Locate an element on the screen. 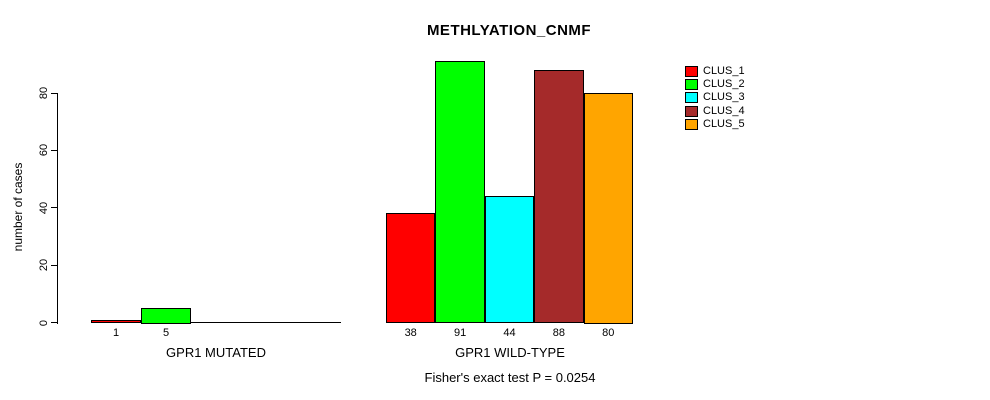 Image resolution: width=990 pixels, height=400 pixels. y-axis-tick-label: 60 is located at coordinates (44, 150).